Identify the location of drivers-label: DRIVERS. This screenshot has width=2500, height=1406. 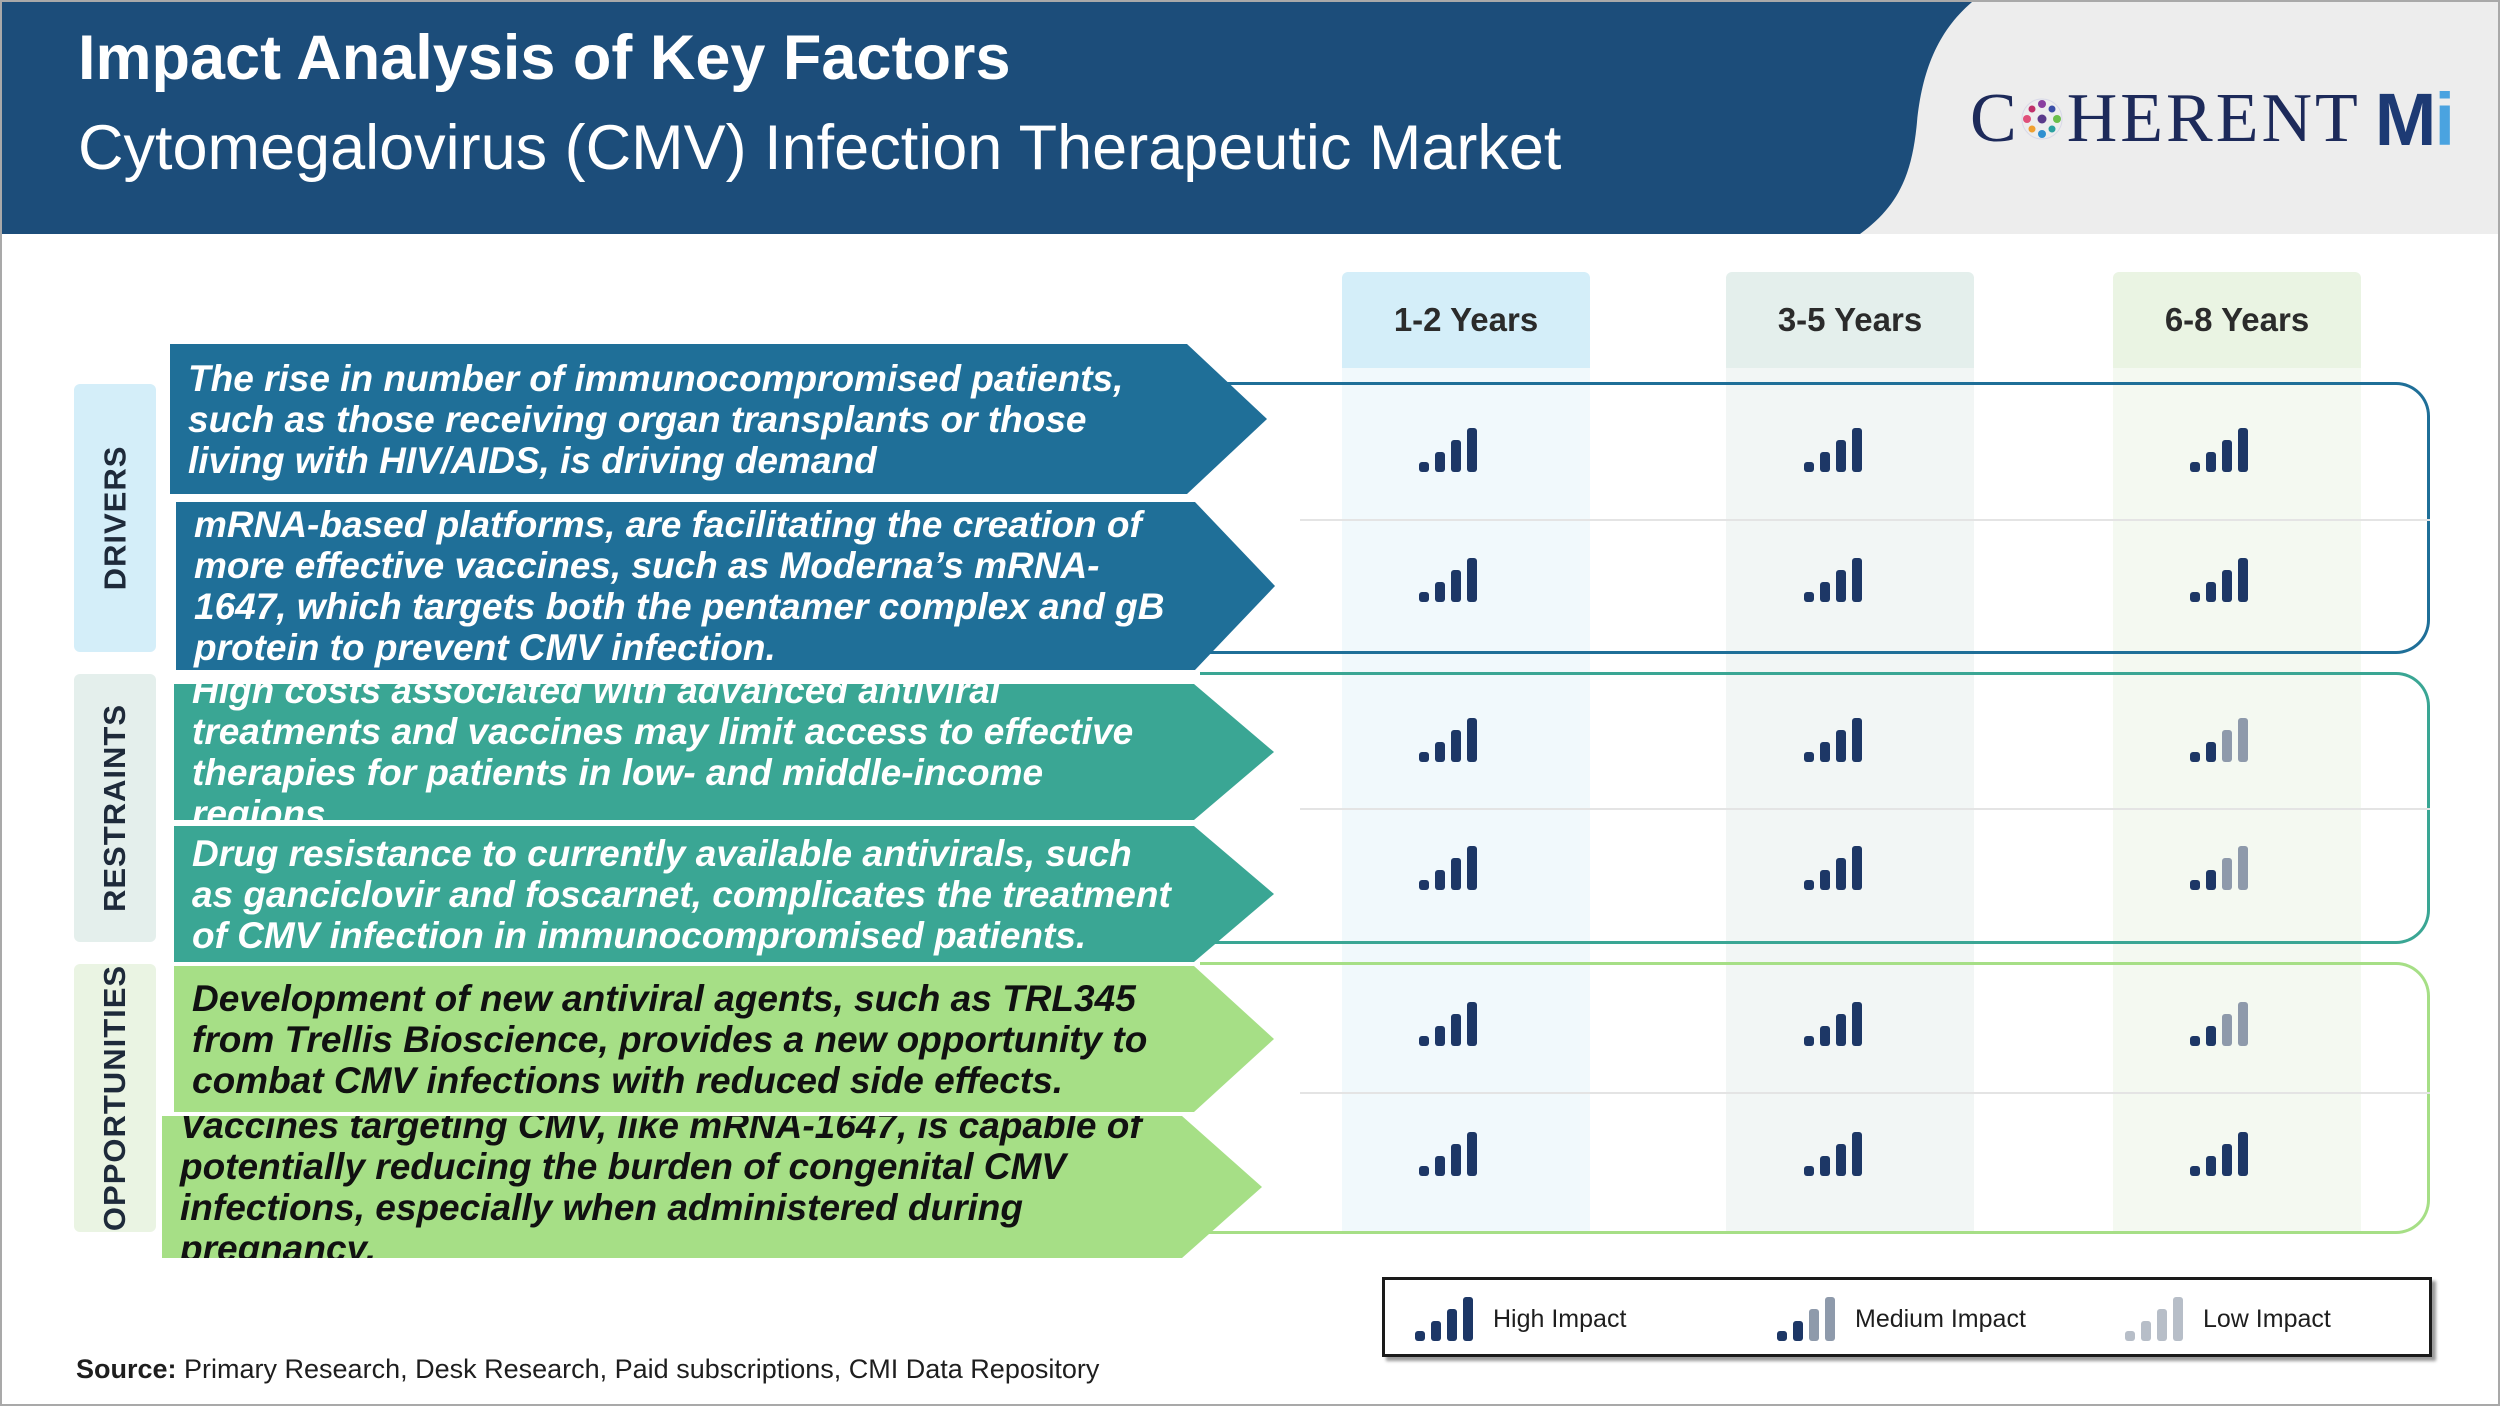
(115, 518).